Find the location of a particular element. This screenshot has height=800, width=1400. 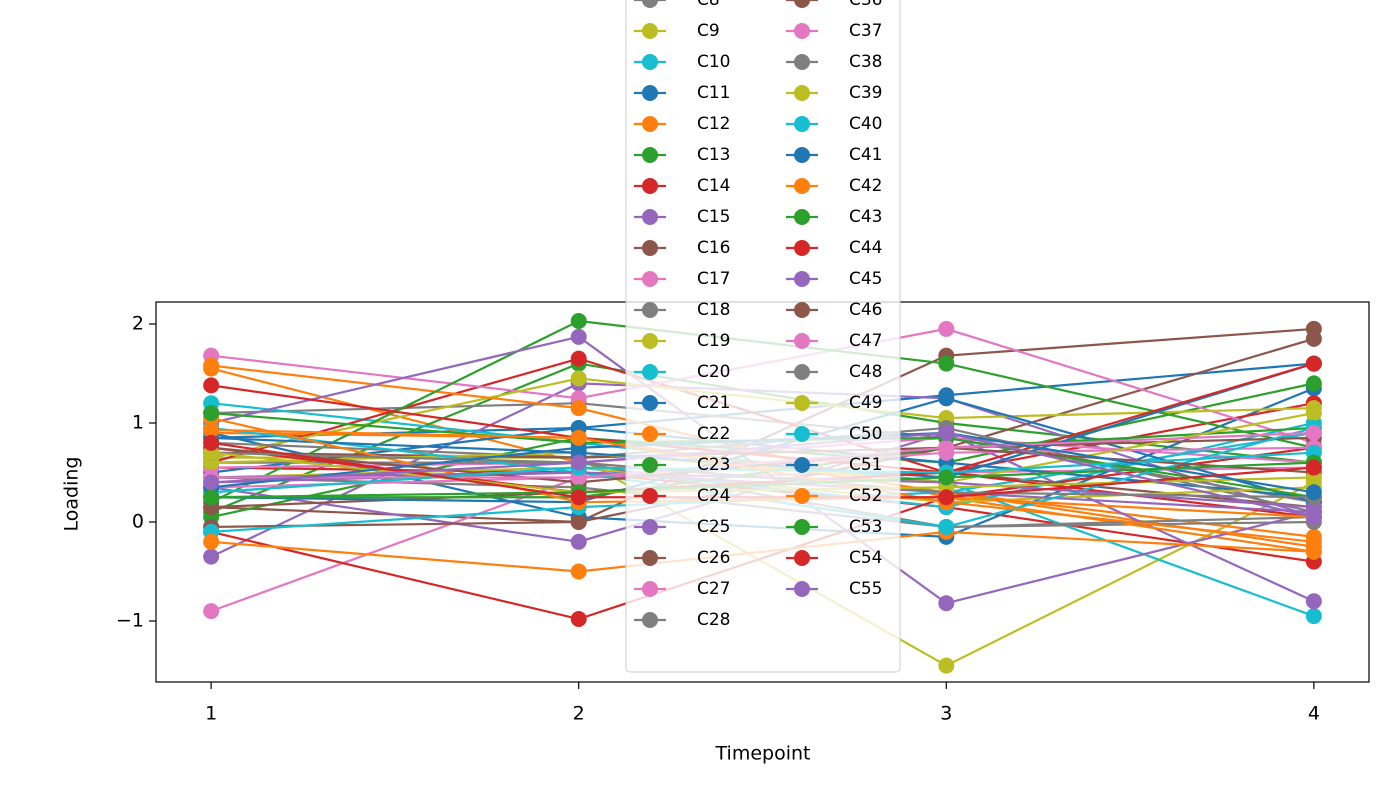

legend-label: C19 is located at coordinates (714, 341).